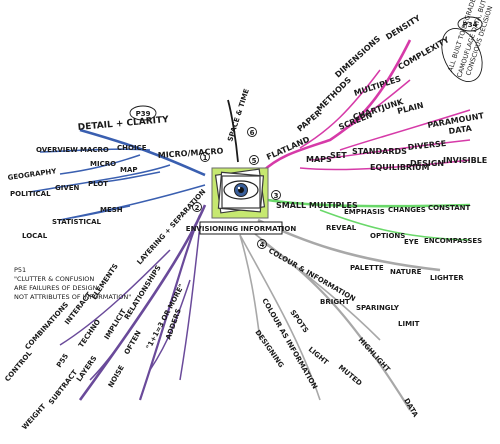 This screenshot has width=500, height=444. What do you see at coordinates (32, 174) in the screenshot?
I see `mm-word-5: GEOGRAPHY` at bounding box center [32, 174].